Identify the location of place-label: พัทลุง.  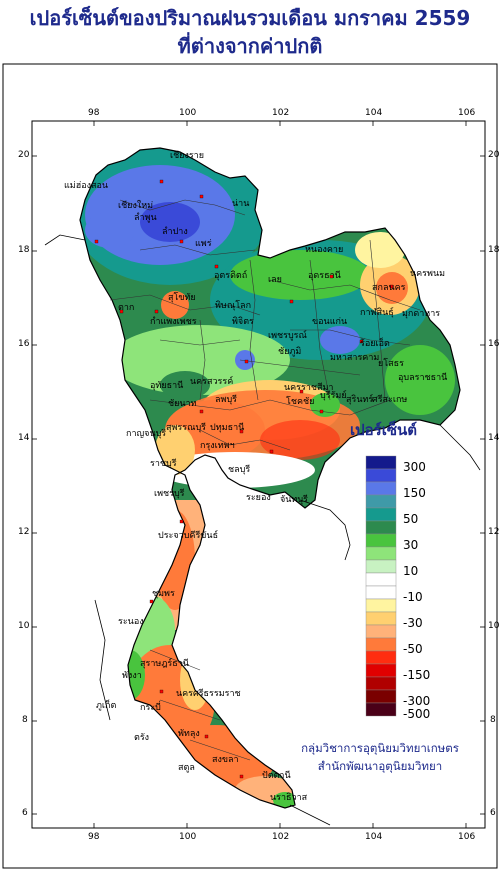
(189, 734).